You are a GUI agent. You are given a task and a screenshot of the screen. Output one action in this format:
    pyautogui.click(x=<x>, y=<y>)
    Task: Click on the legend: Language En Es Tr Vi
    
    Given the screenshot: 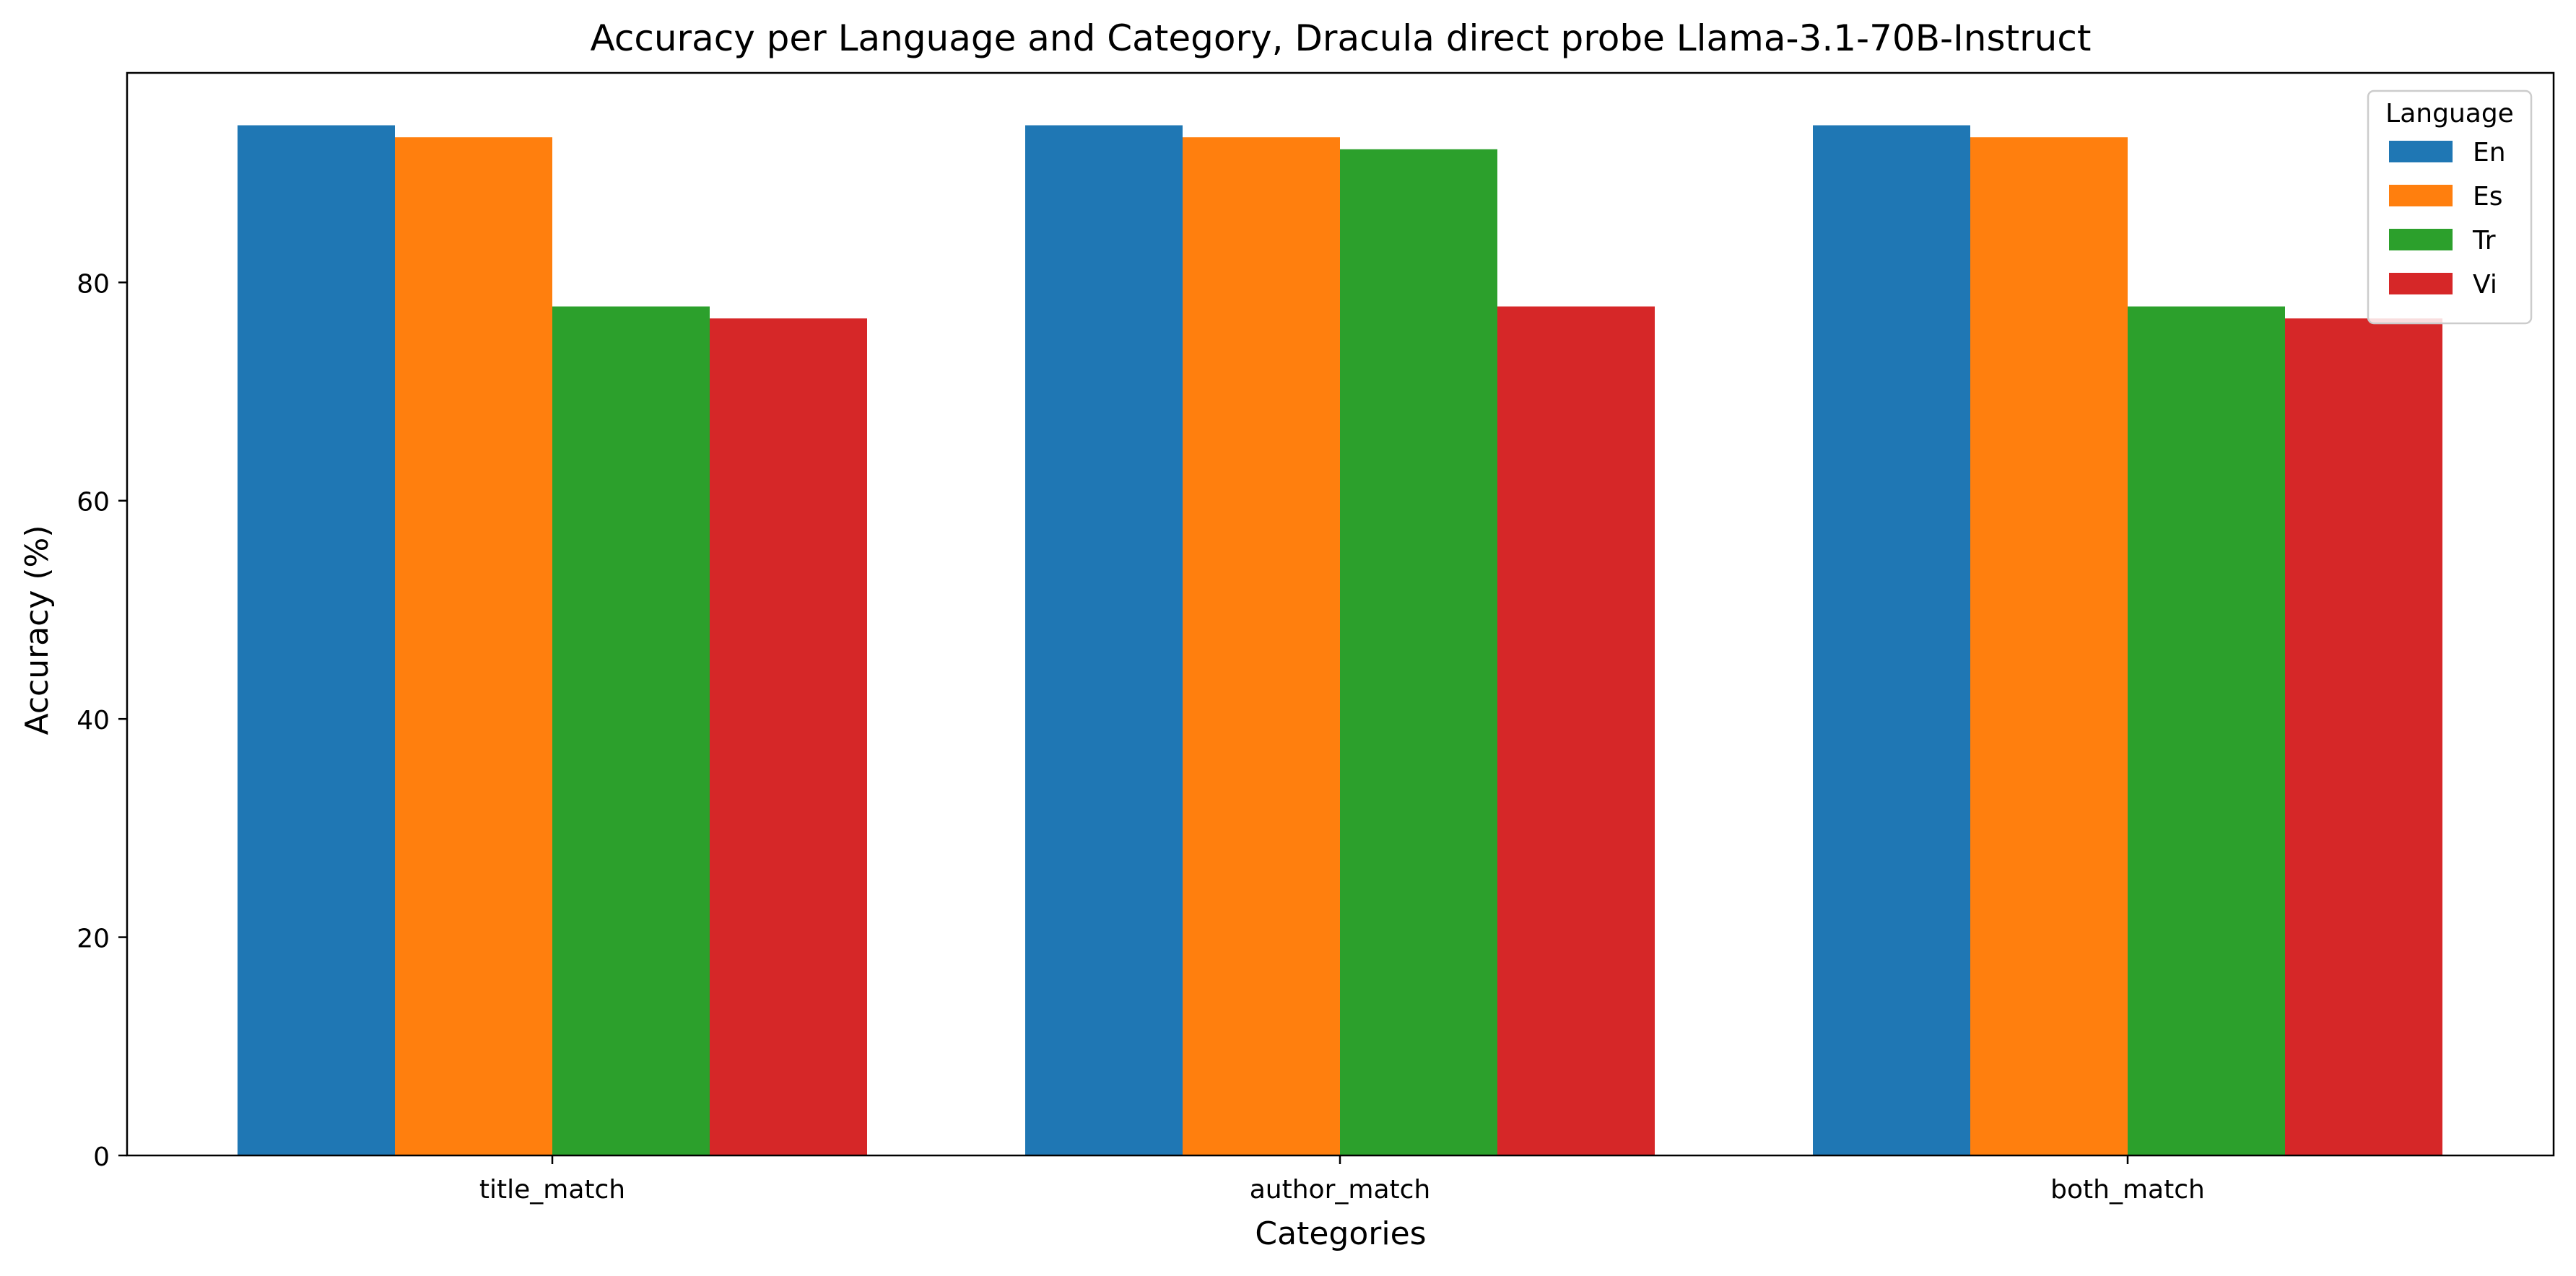 What is the action you would take?
    pyautogui.click(x=2450, y=207)
    